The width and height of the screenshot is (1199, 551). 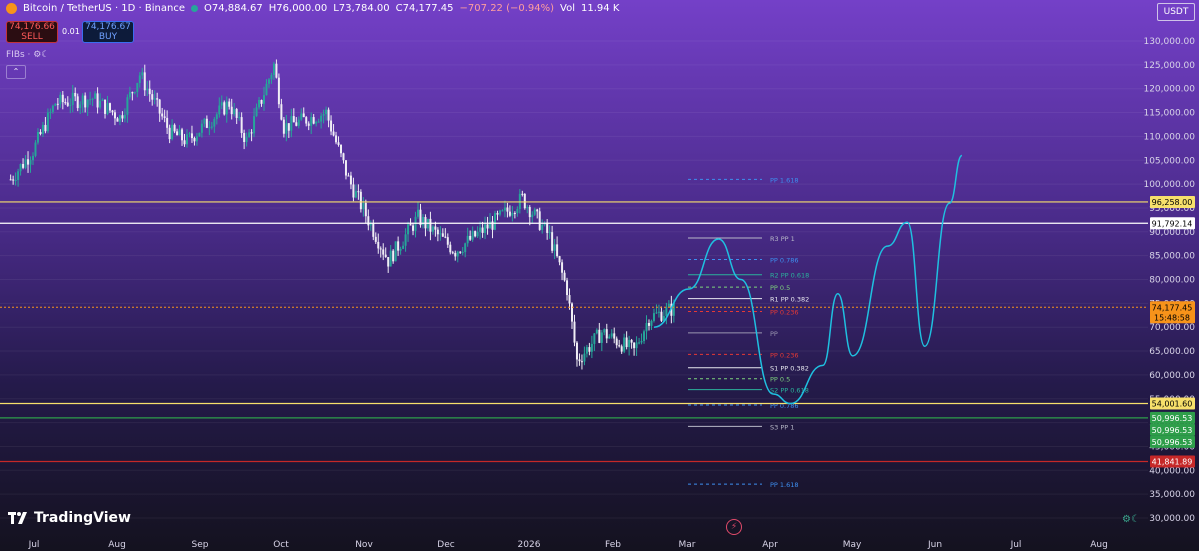 I want to click on y-tick-label: 70,000.00, so click(x=1172, y=328).